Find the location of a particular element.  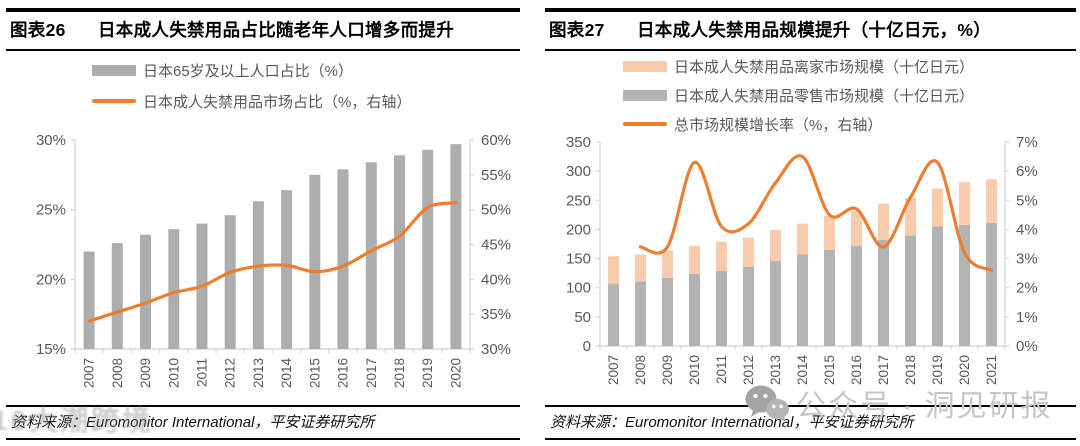

legend-item-market-share: 日本成人失禁用品市场占比（%，右轴） is located at coordinates (251, 101).